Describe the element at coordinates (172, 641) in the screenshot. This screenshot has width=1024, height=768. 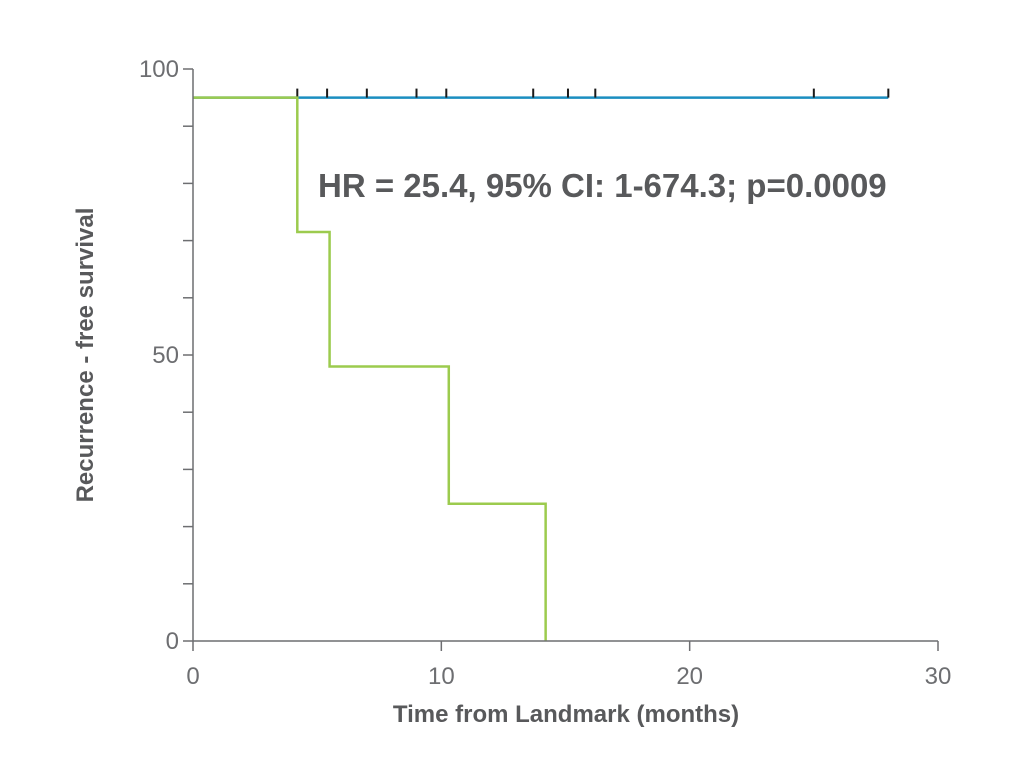
I see `y-tick-label: 0` at that location.